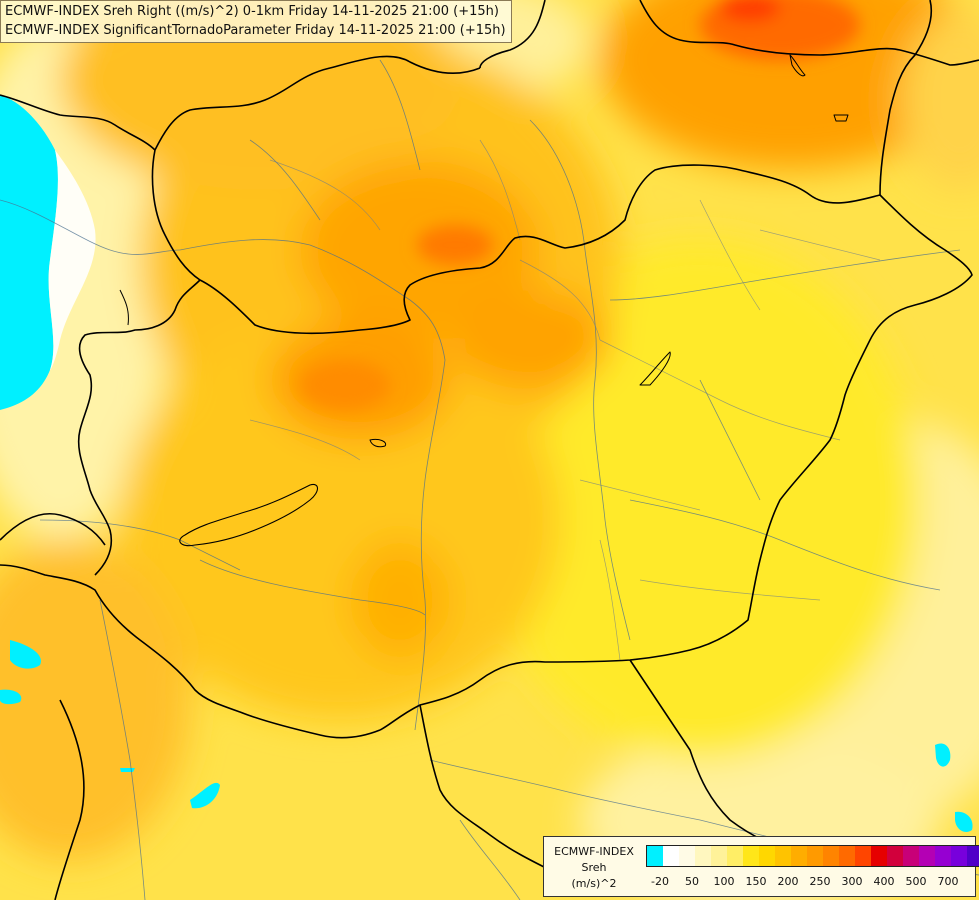  What do you see at coordinates (692, 881) in the screenshot?
I see `legend-tick-label: 50` at bounding box center [692, 881].